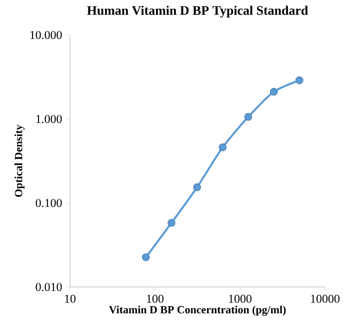  Describe the element at coordinates (49, 119) in the screenshot. I see `y-tick-label: 1.000` at that location.